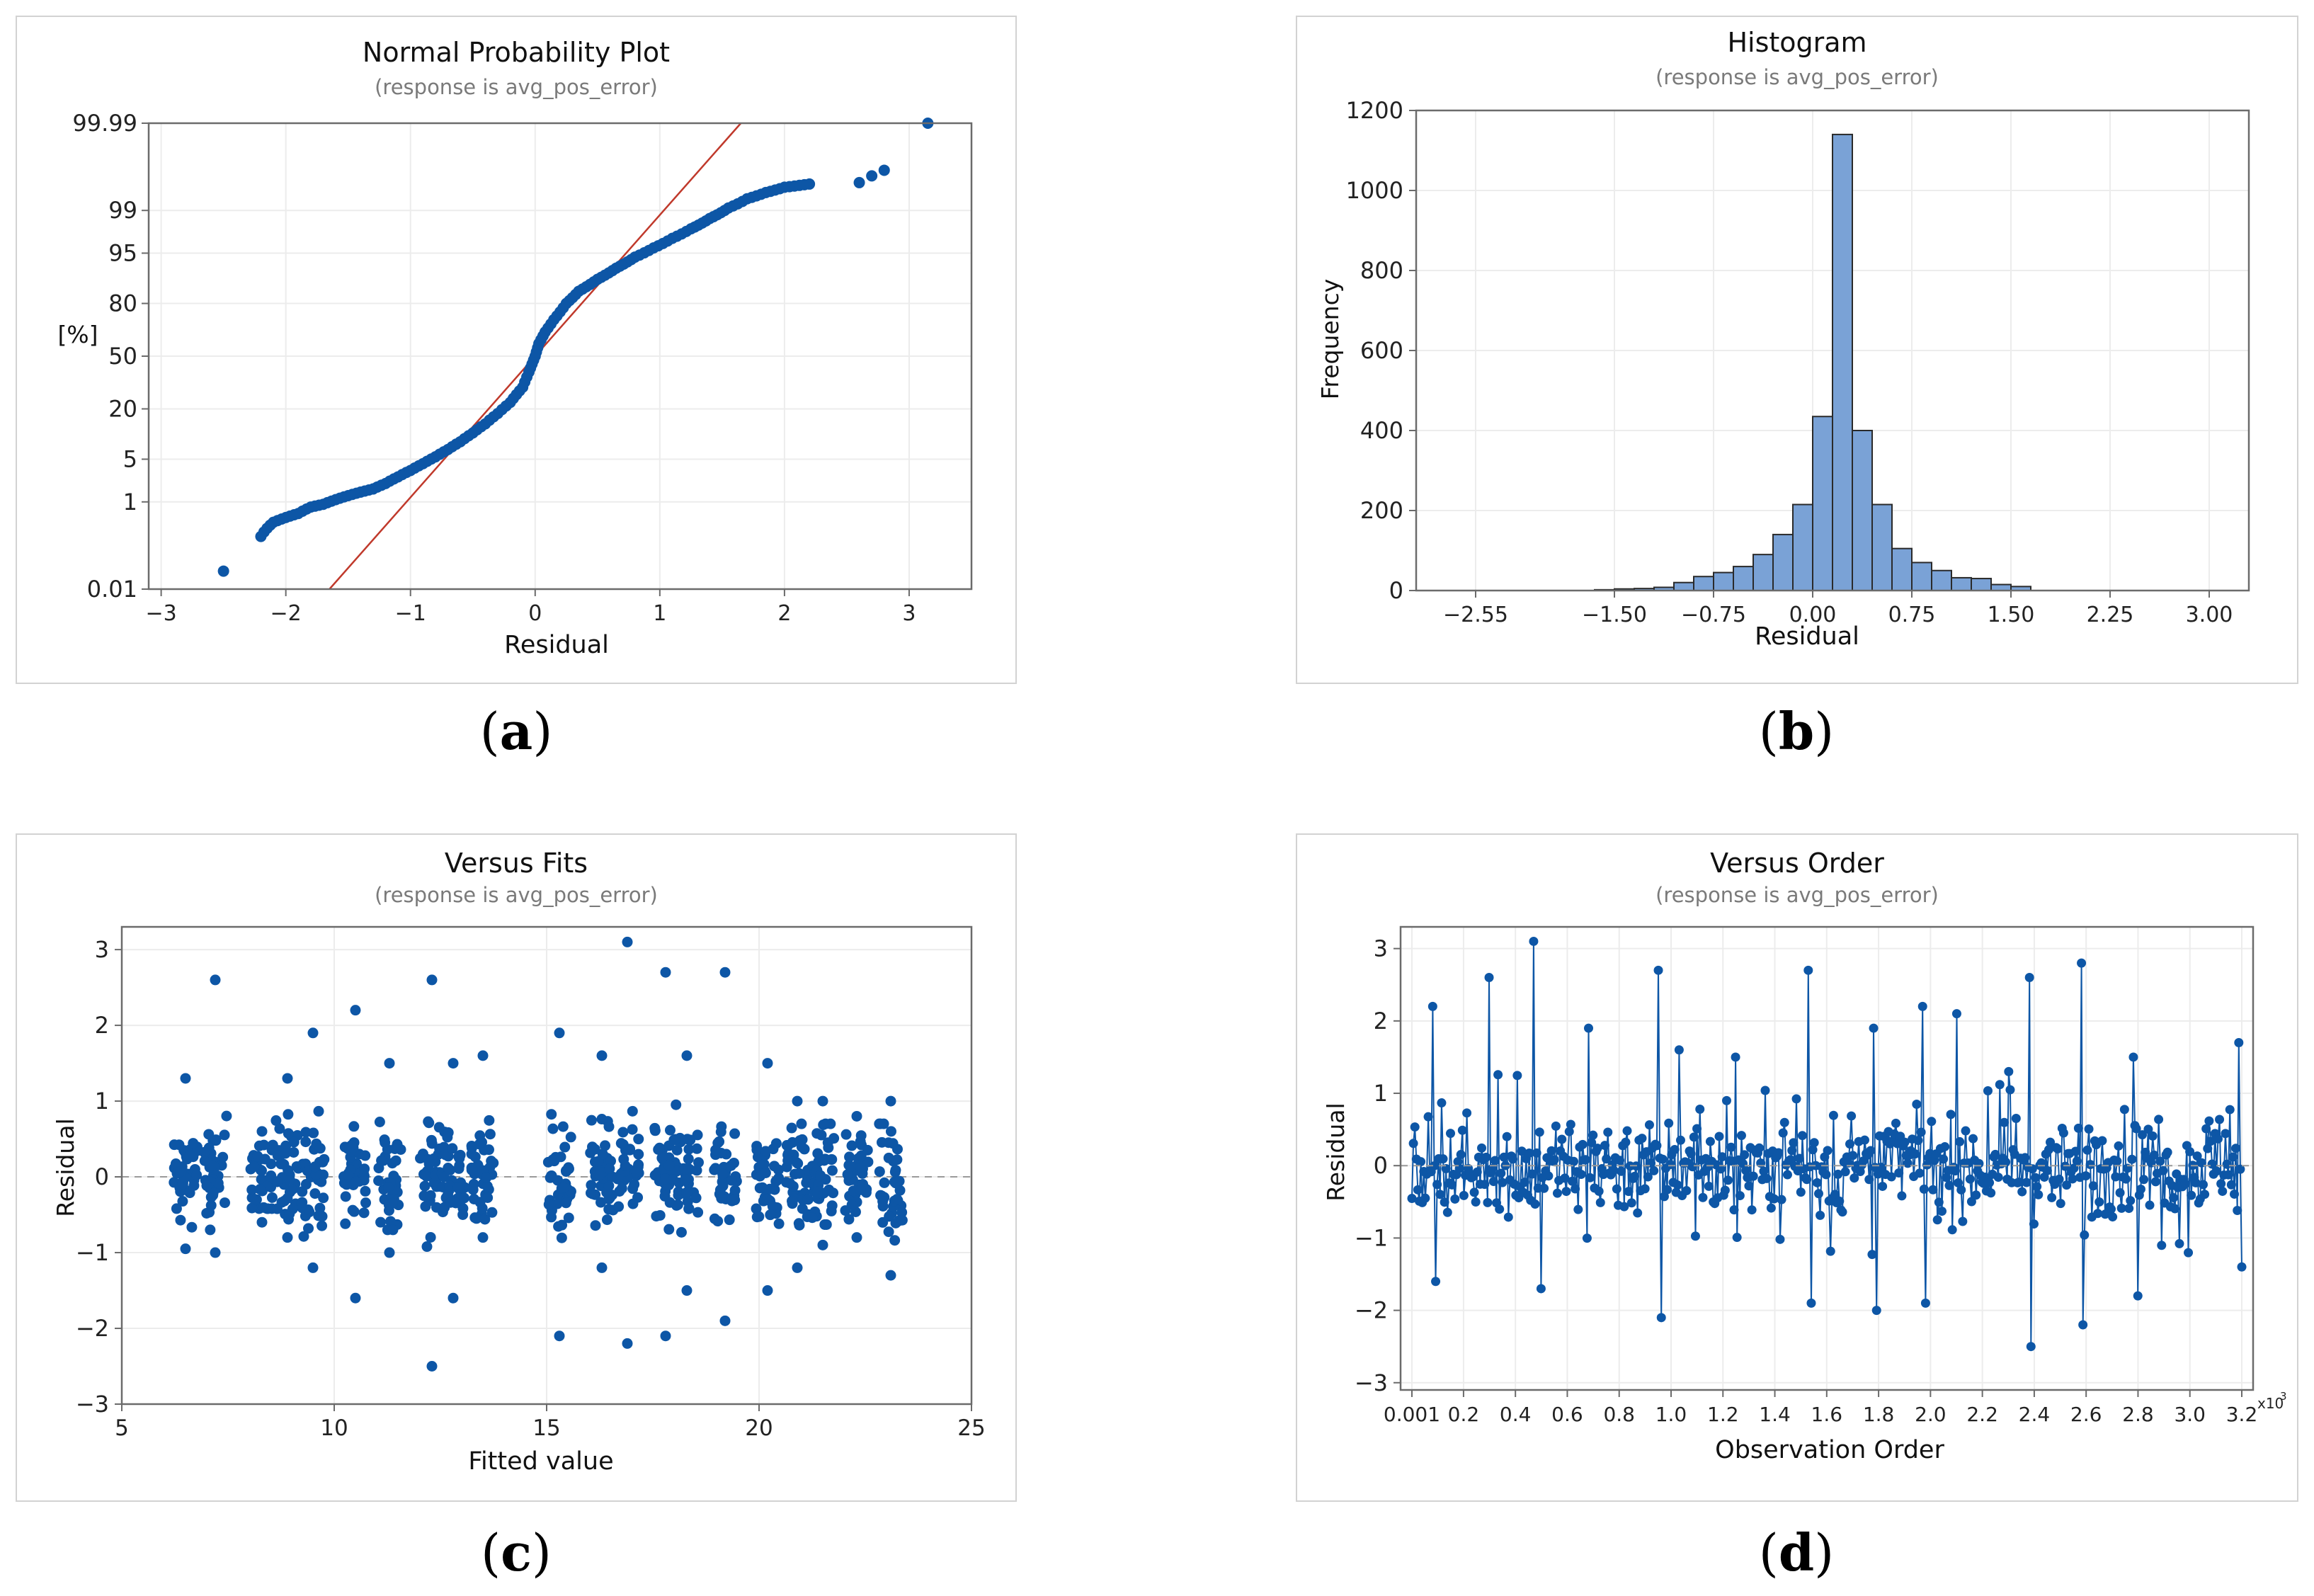  What do you see at coordinates (112, 589) in the screenshot?
I see `y-tick-label: 0.01` at bounding box center [112, 589].